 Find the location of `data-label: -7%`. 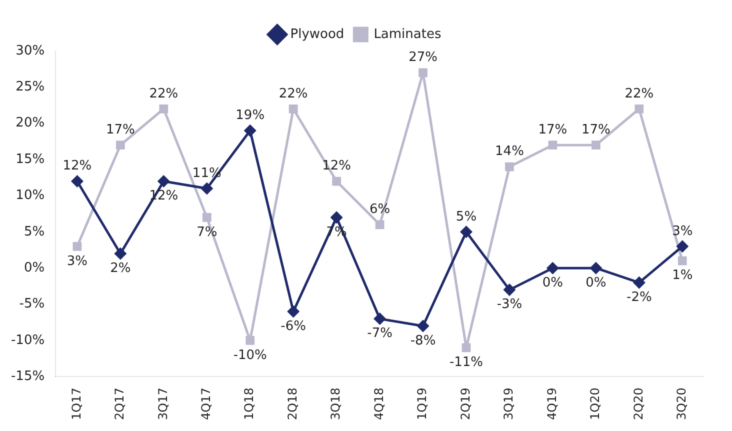

data-label: -7% is located at coordinates (379, 334).